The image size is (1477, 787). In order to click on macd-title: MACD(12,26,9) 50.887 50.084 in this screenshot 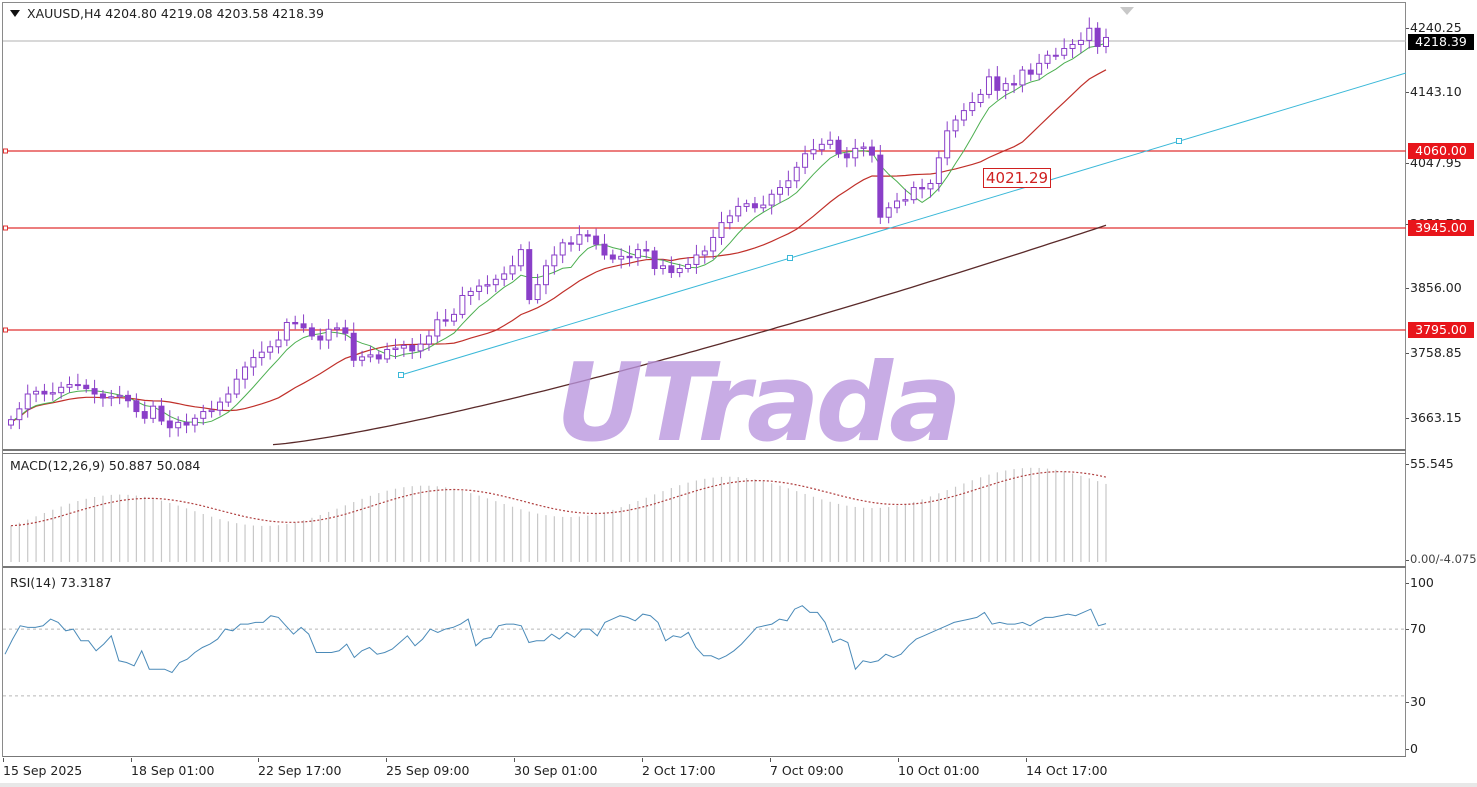, I will do `click(105, 465)`.